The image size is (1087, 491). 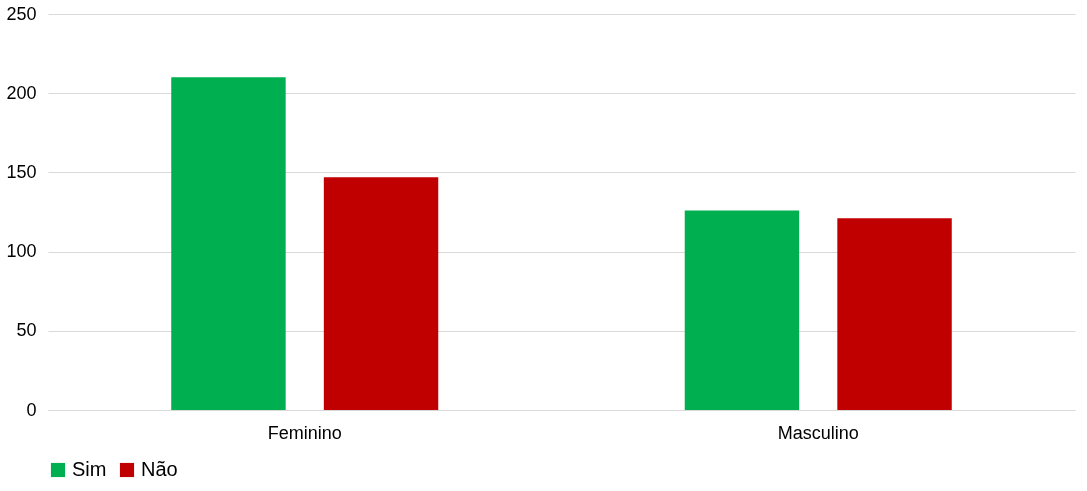 What do you see at coordinates (21, 251) in the screenshot?
I see `y-tick-label: 100` at bounding box center [21, 251].